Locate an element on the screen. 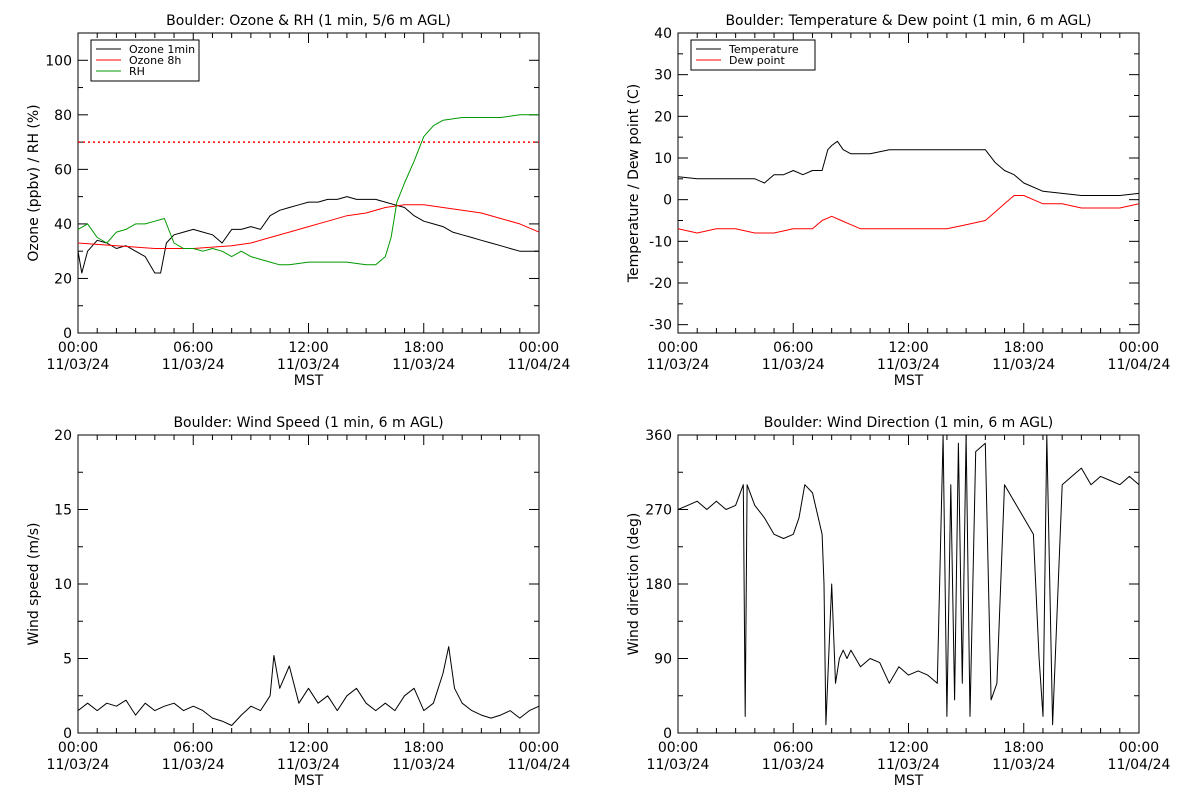  legend-label: Dew point is located at coordinates (757, 60).